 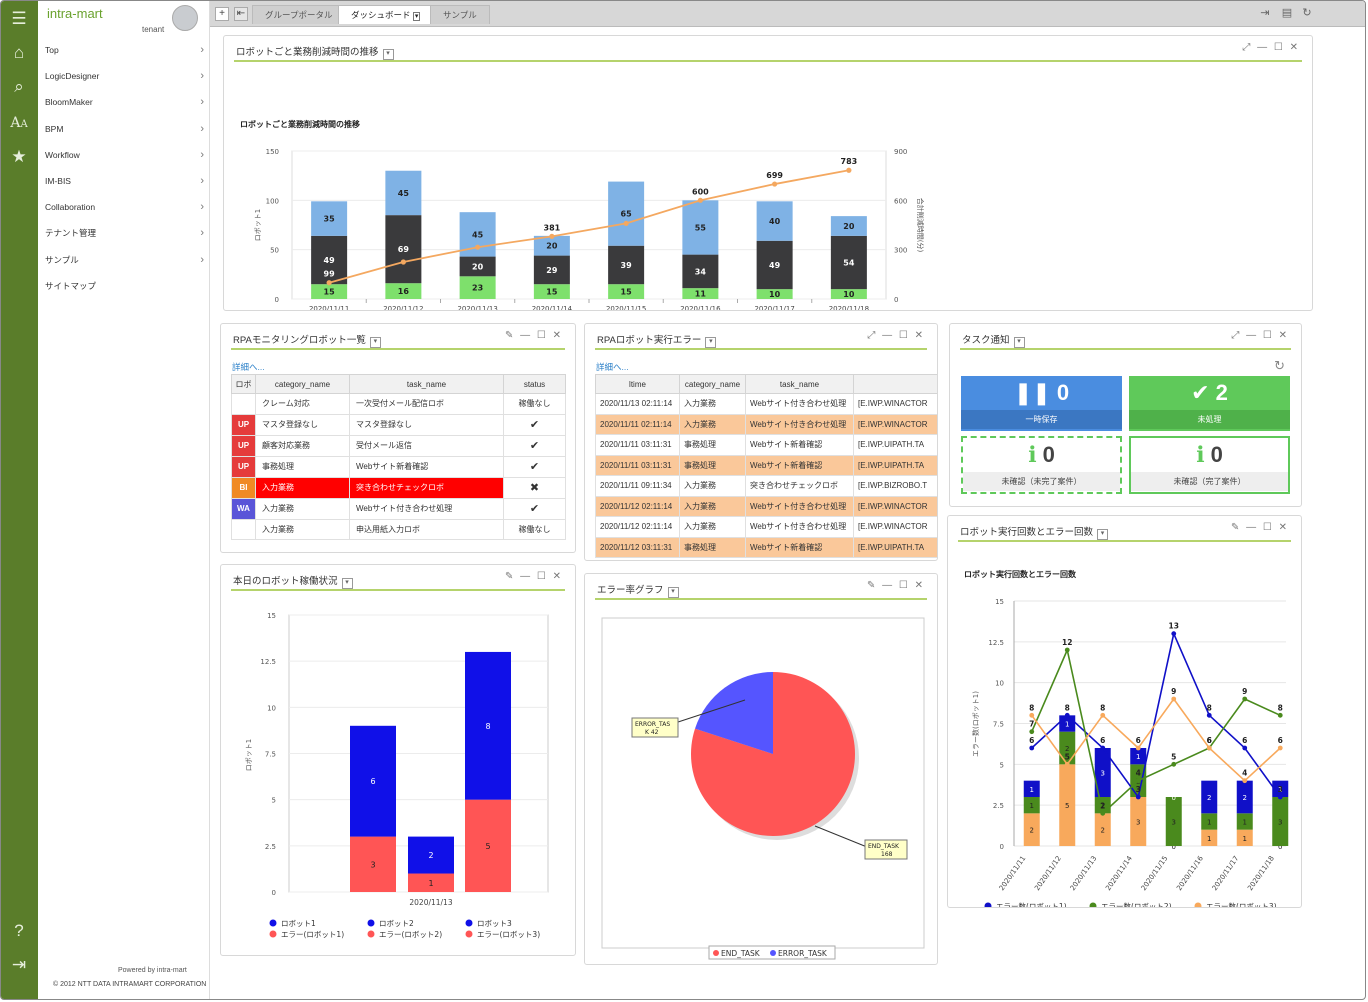 What do you see at coordinates (416, 16) in the screenshot?
I see `tab-menu-icon: ▾` at bounding box center [416, 16].